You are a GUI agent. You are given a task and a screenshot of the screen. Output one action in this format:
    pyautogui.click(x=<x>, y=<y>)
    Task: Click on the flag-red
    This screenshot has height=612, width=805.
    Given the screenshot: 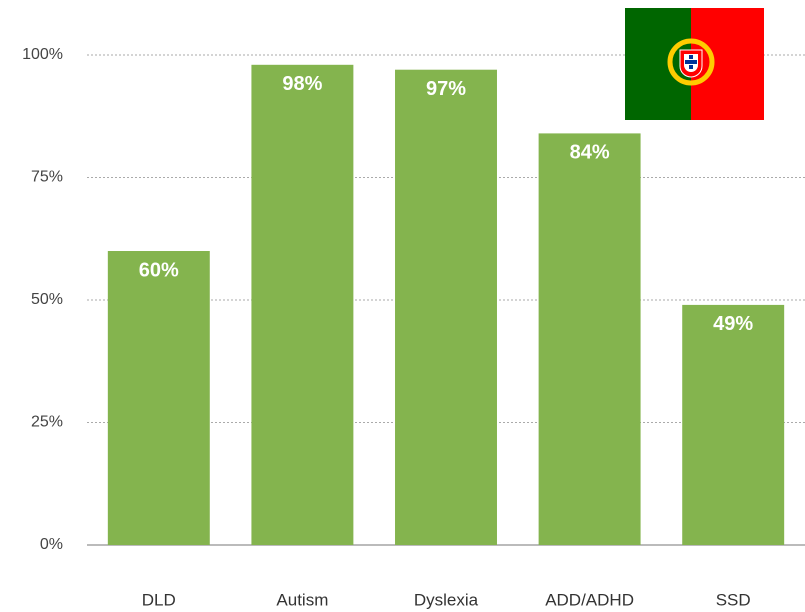 What is the action you would take?
    pyautogui.click(x=727, y=64)
    